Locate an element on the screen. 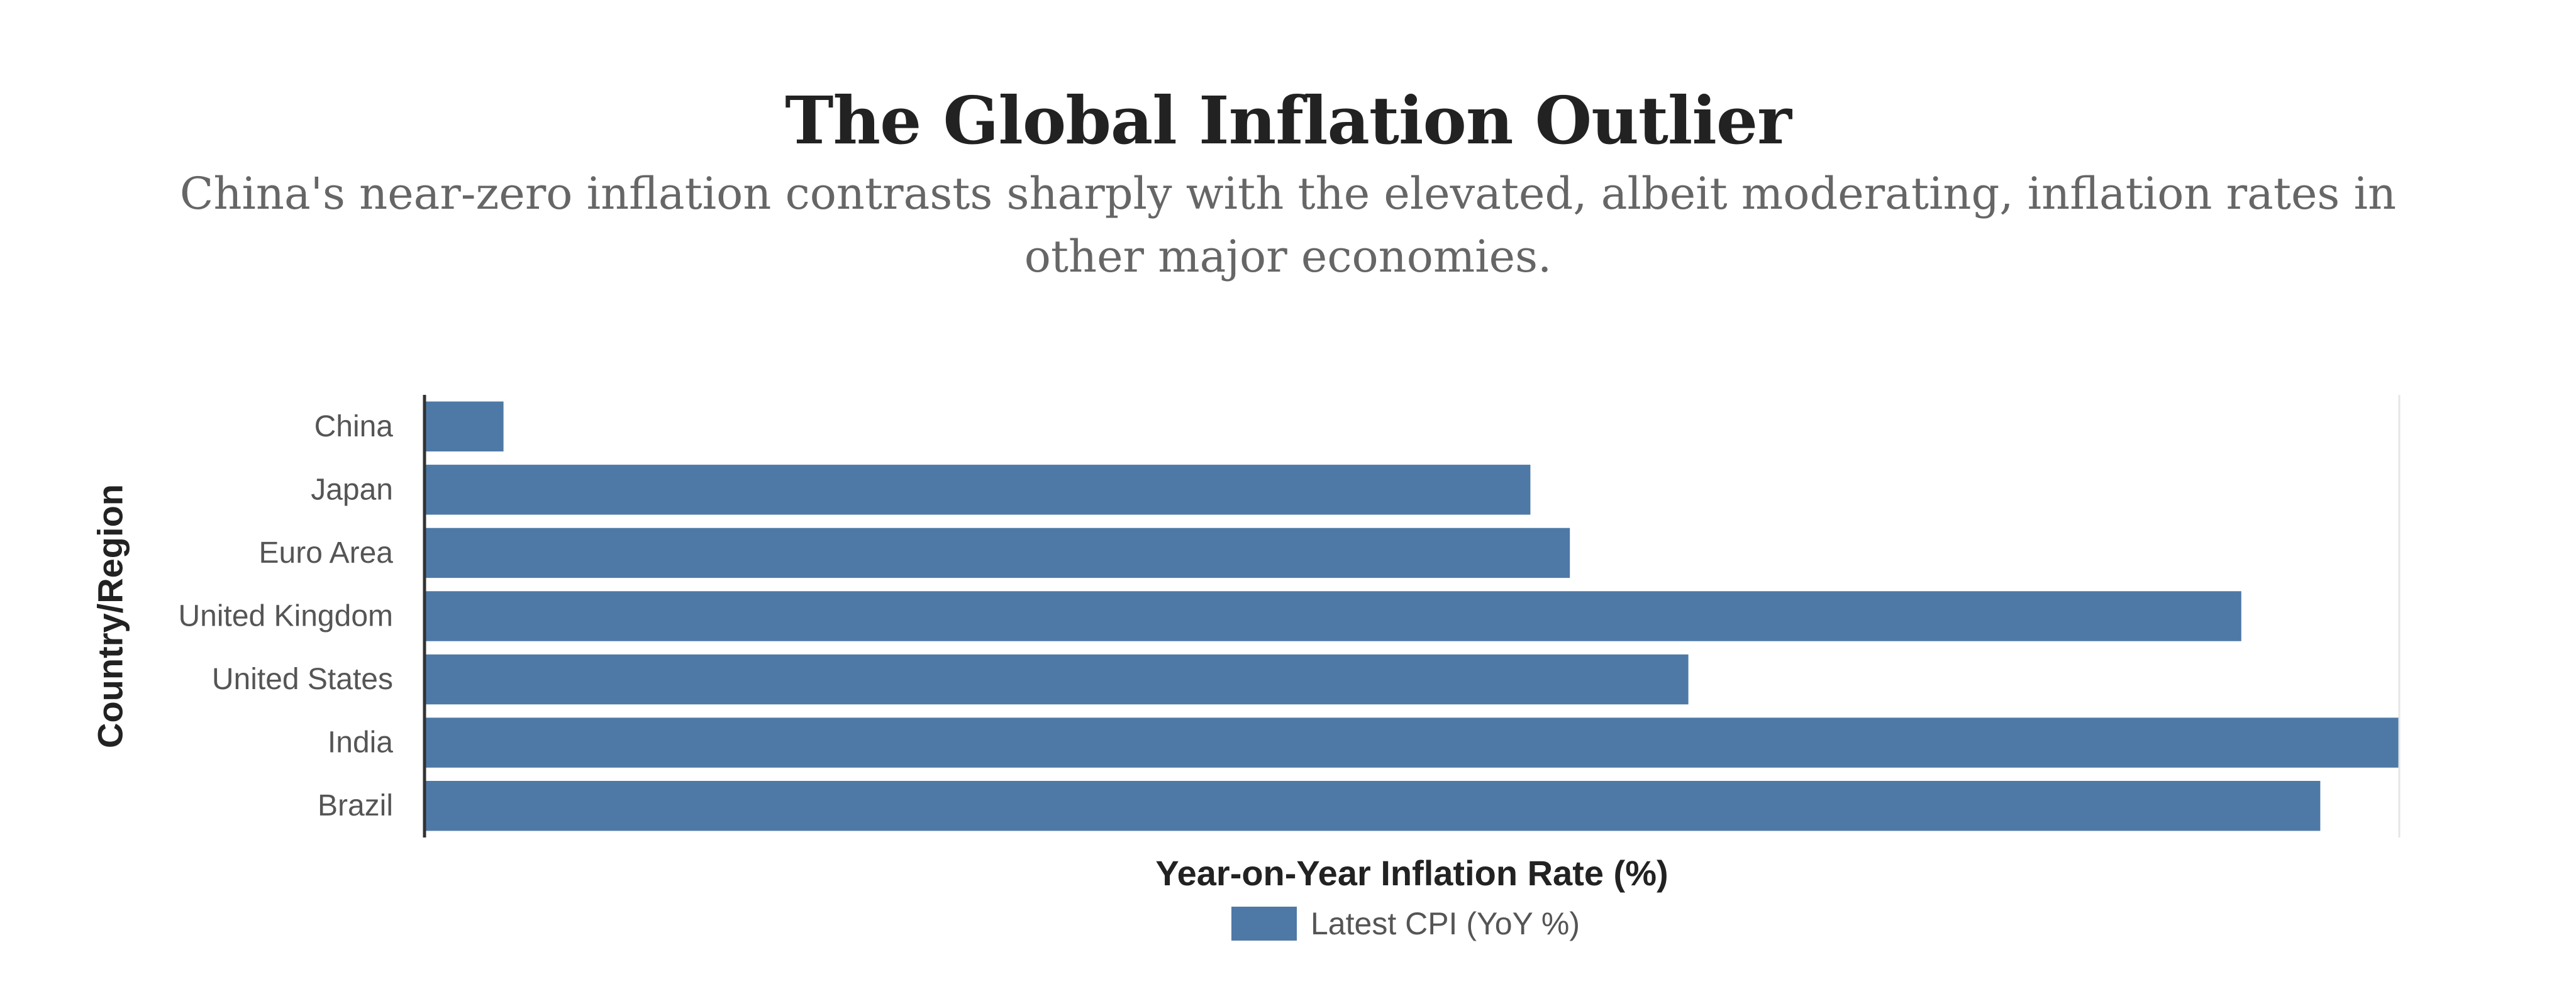 Image resolution: width=2576 pixels, height=1006 pixels. legend-swatch is located at coordinates (1264, 924).